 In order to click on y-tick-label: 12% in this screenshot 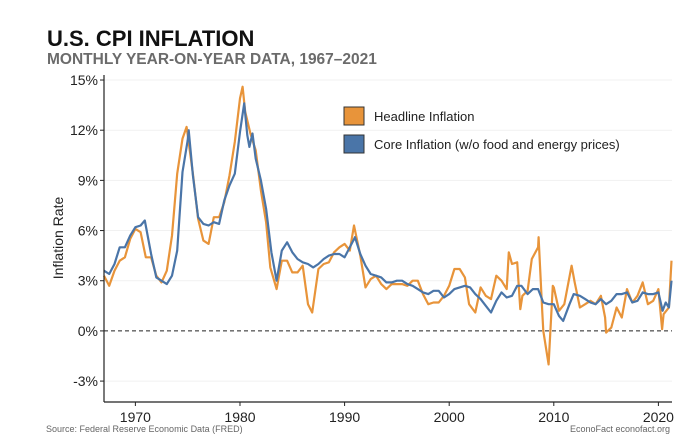, I will do `click(84, 130)`.